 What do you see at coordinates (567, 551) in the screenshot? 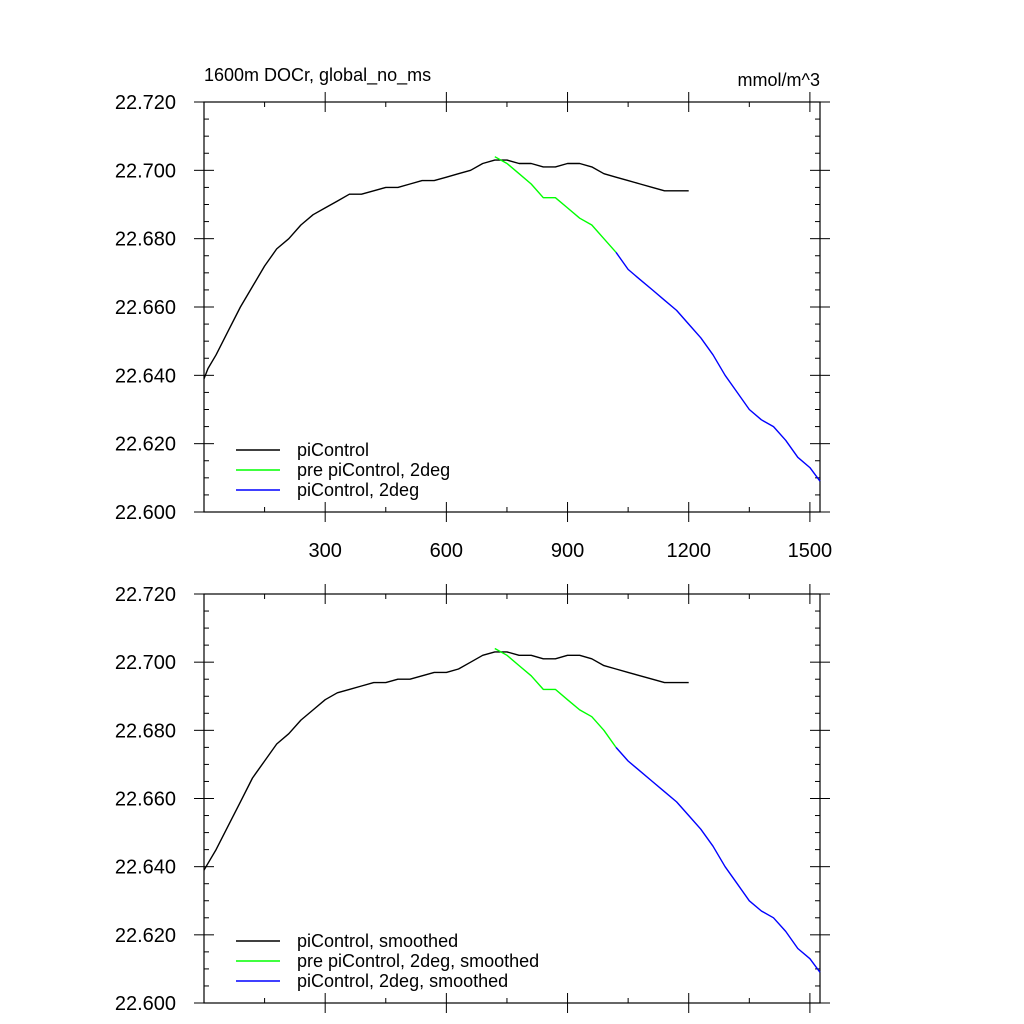
I see `x-tick-label: 900` at bounding box center [567, 551].